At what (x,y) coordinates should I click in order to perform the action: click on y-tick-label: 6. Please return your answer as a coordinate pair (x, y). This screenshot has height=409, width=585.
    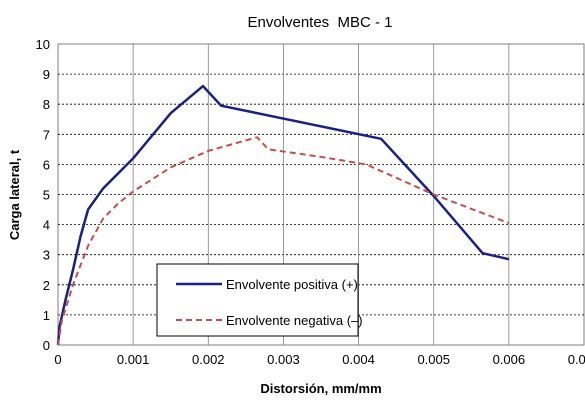
    Looking at the image, I should click on (46, 164).